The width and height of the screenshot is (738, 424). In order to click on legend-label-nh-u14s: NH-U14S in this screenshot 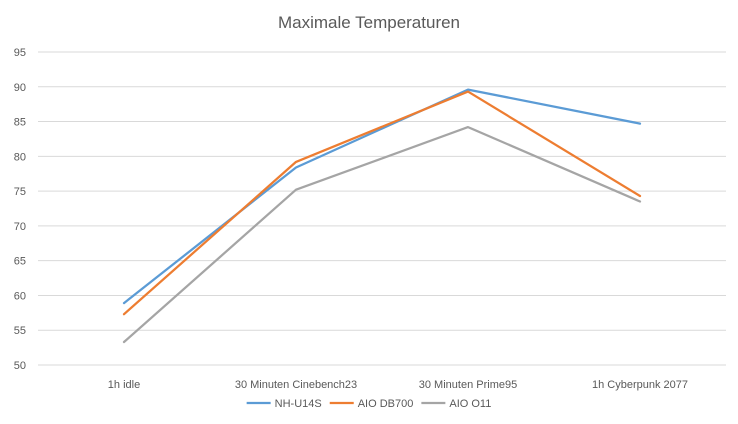, I will do `click(298, 404)`.